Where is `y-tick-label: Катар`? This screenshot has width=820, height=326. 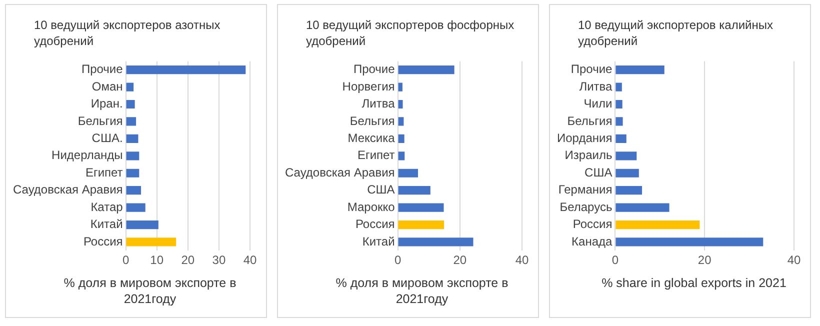
y-tick-label: Катар is located at coordinates (107, 207).